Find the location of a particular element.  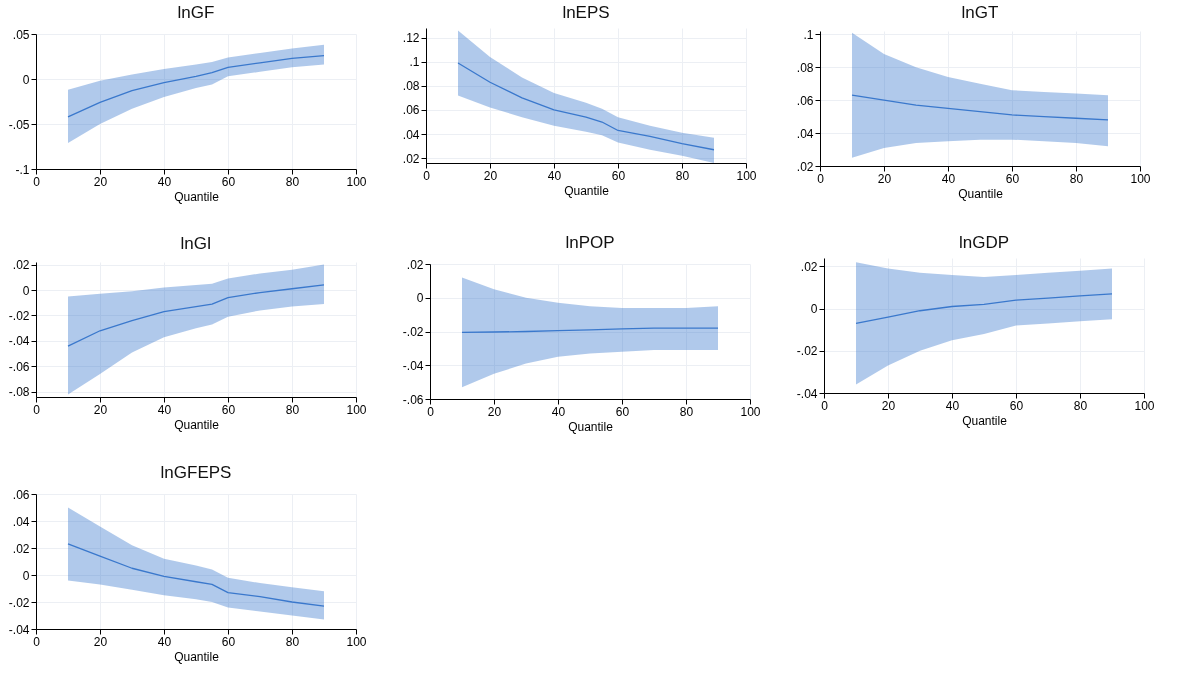

y-tick-label: -.1 is located at coordinates (22, 169).